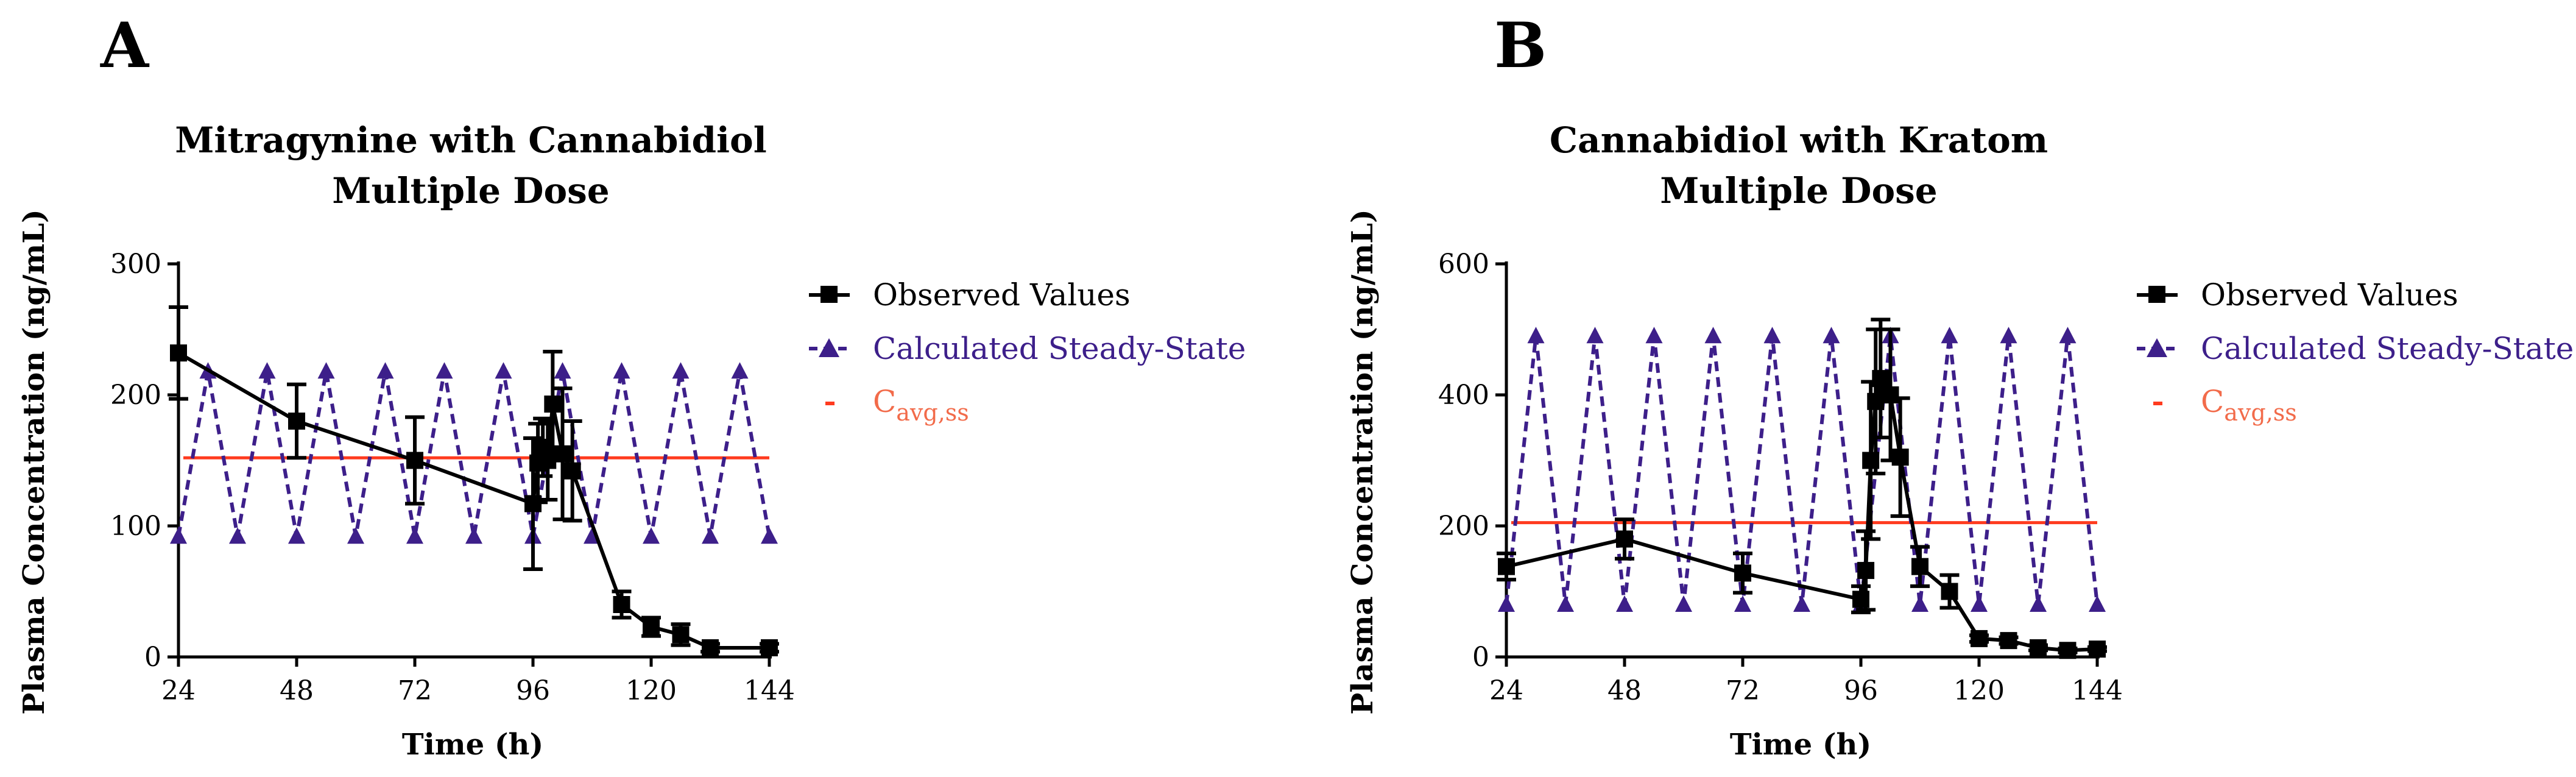  Describe the element at coordinates (1463, 395) in the screenshot. I see `y-tick-label: 400` at that location.